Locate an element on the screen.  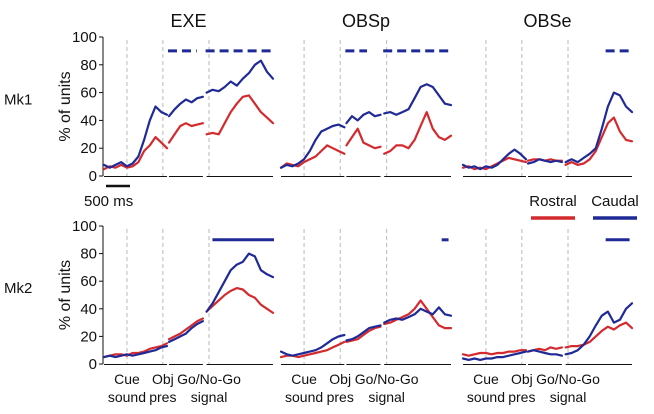
column-title-exe: EXE is located at coordinates (188, 21).